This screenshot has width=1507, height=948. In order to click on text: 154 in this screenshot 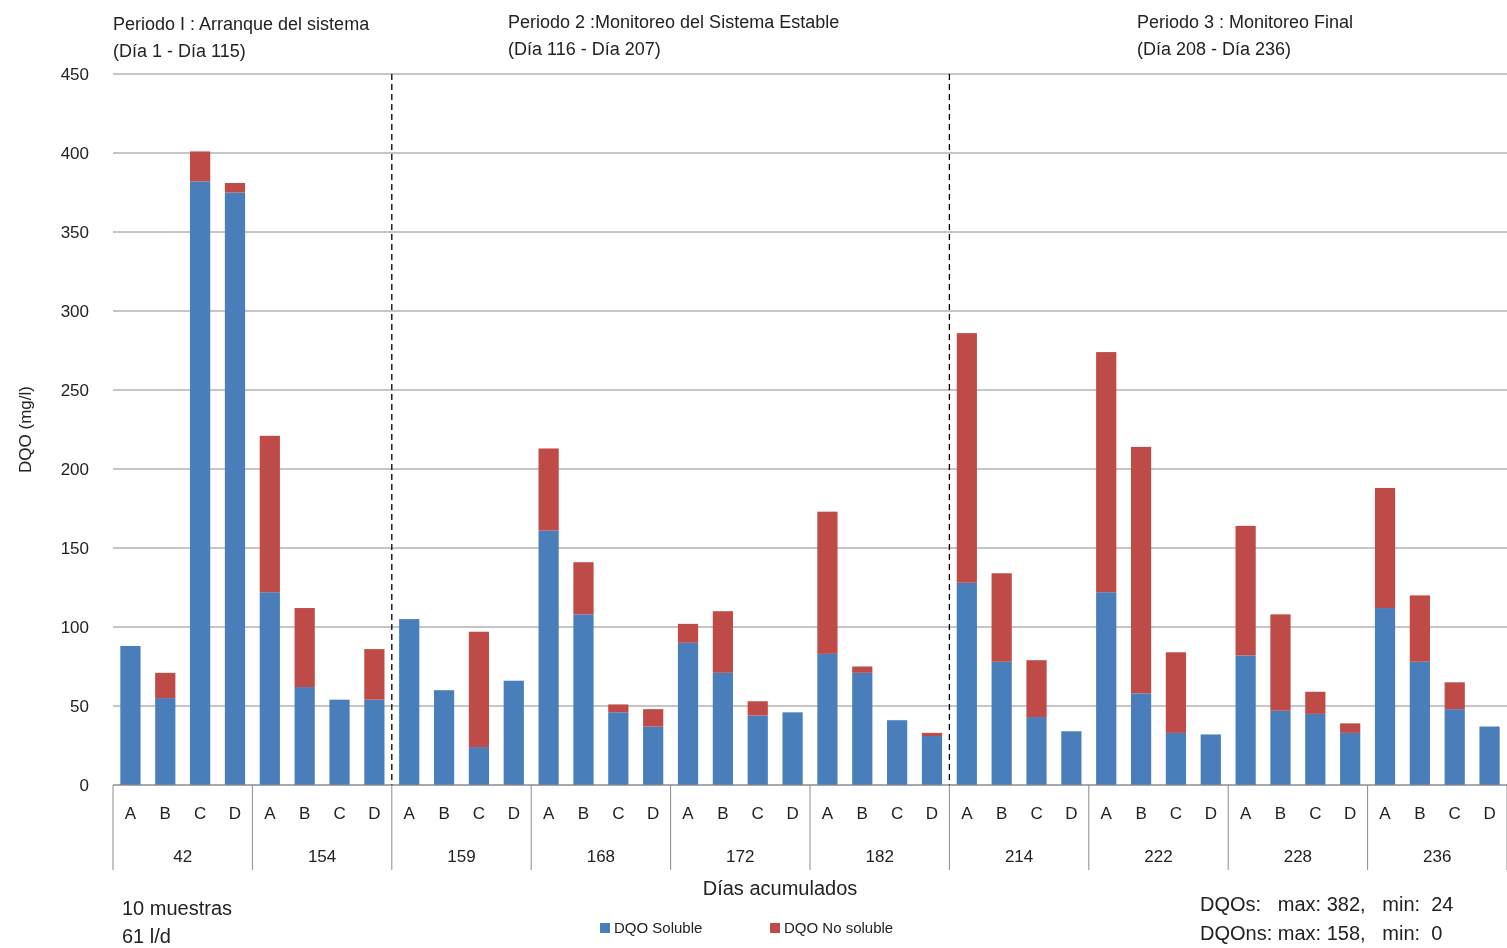, I will do `click(322, 856)`.